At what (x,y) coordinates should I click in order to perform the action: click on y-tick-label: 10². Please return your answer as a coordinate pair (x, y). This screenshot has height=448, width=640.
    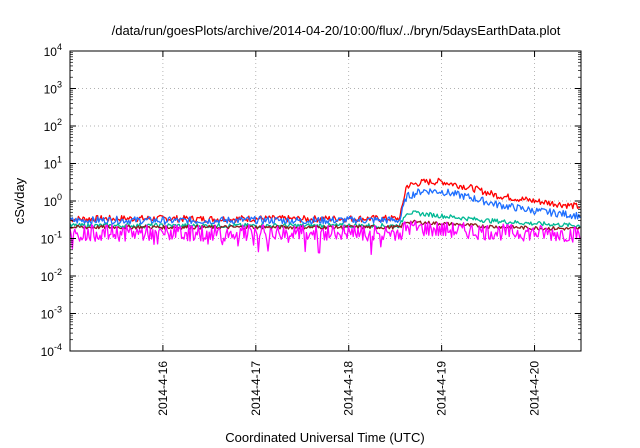
    Looking at the image, I should click on (53, 125).